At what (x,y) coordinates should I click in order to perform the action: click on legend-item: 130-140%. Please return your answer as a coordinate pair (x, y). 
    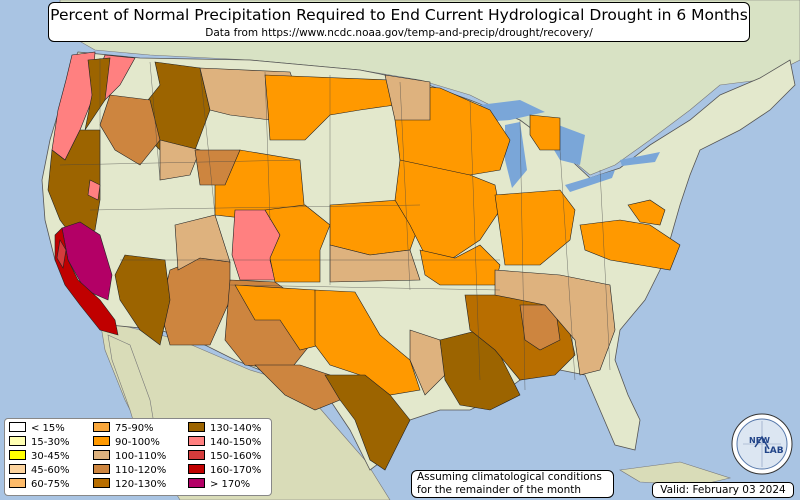
    Looking at the image, I should click on (224, 428).